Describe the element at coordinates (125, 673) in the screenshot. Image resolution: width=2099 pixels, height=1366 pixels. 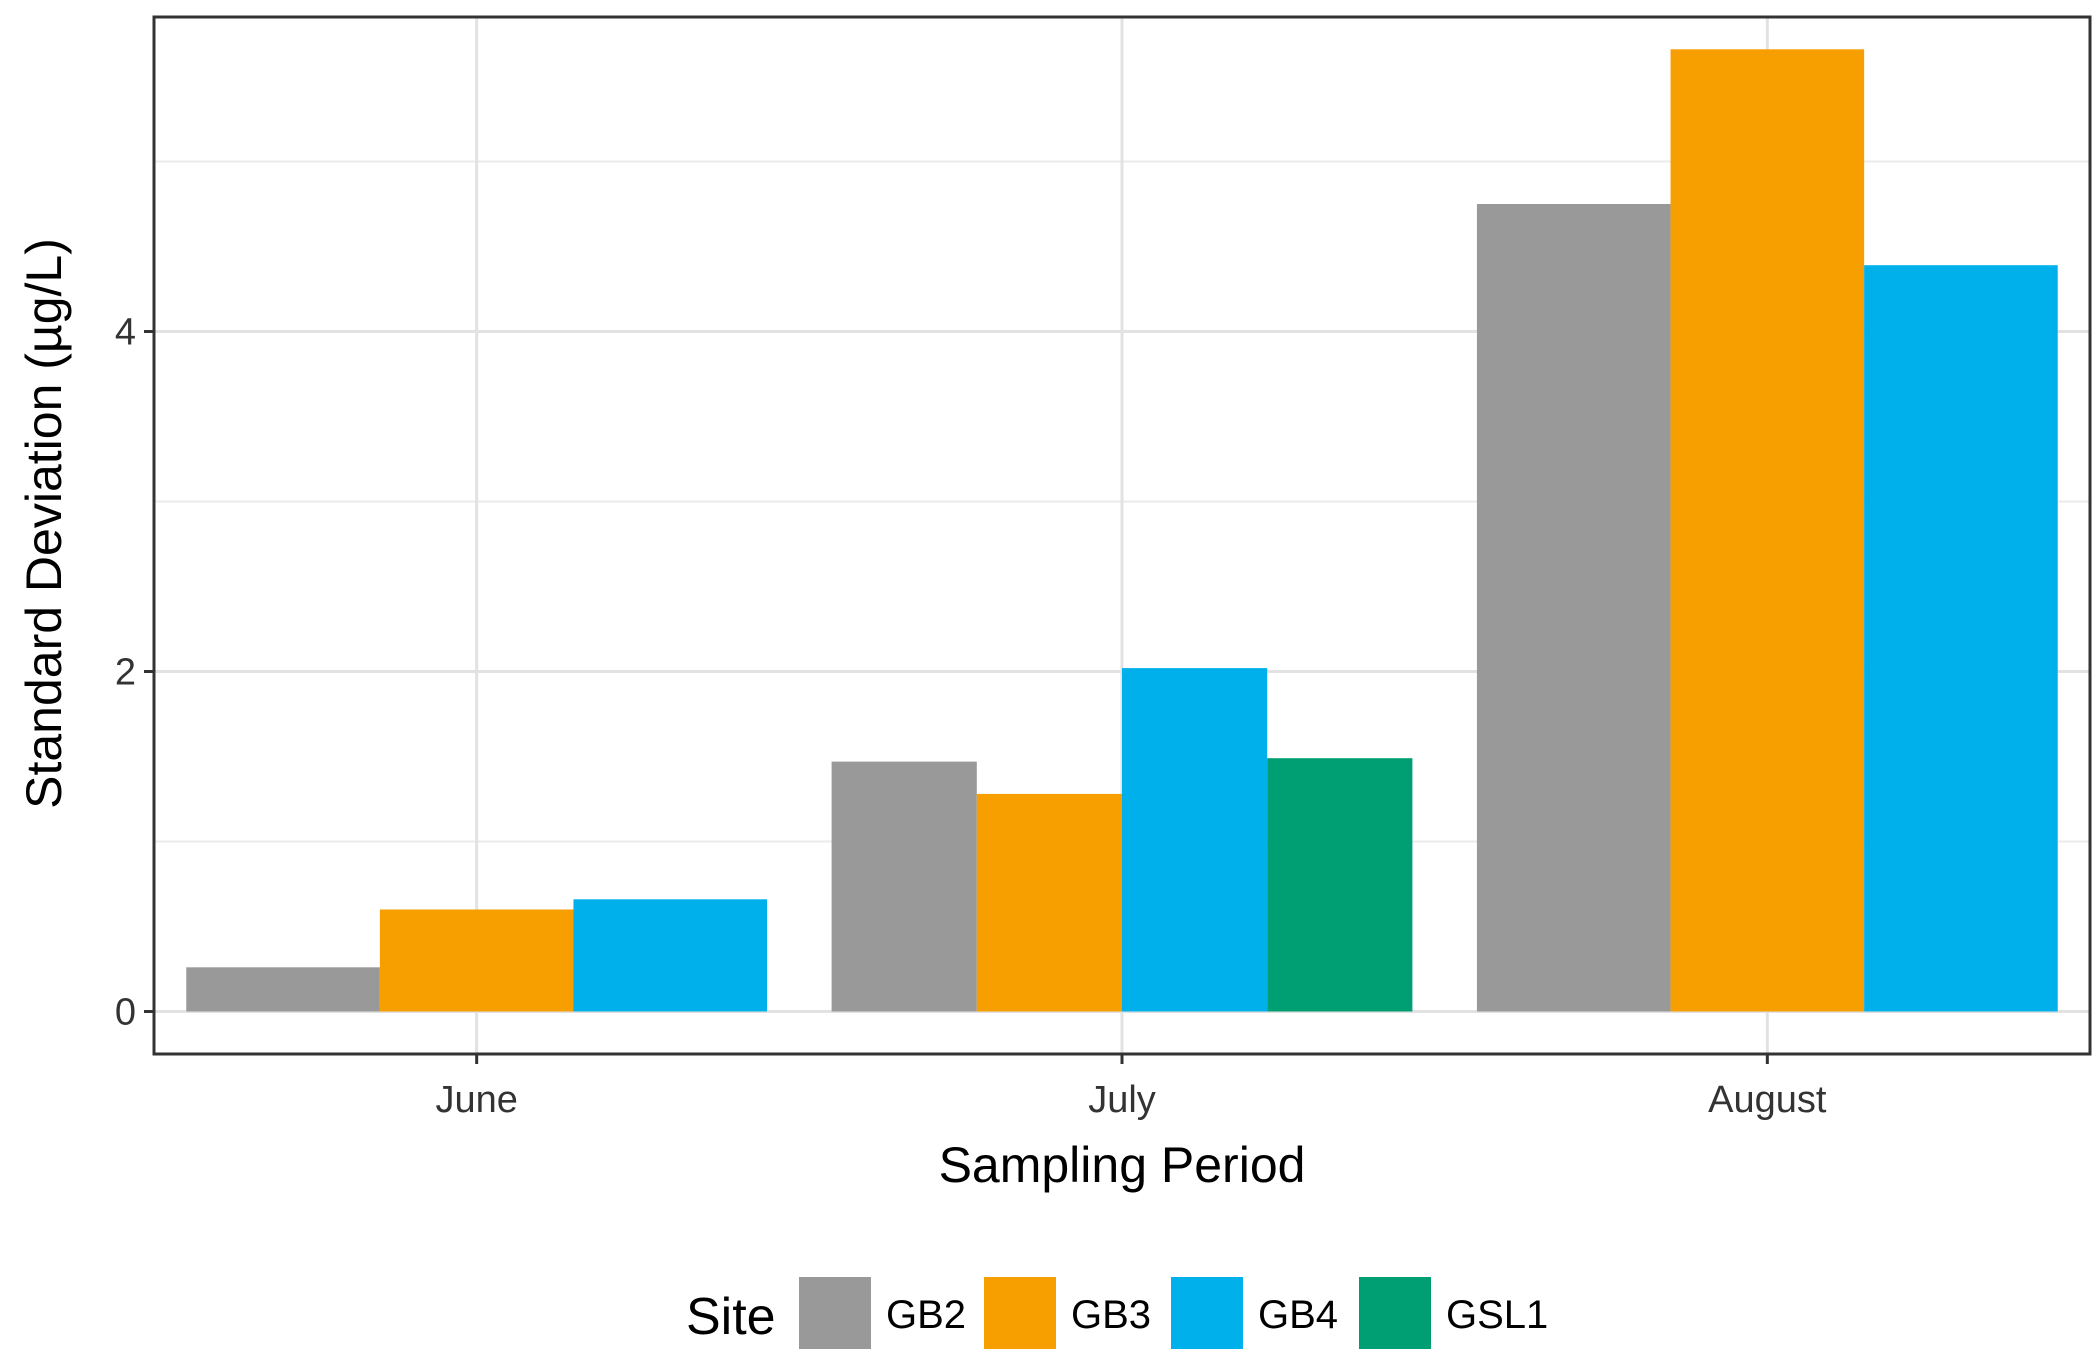
I see `y-tick-label: 2` at that location.